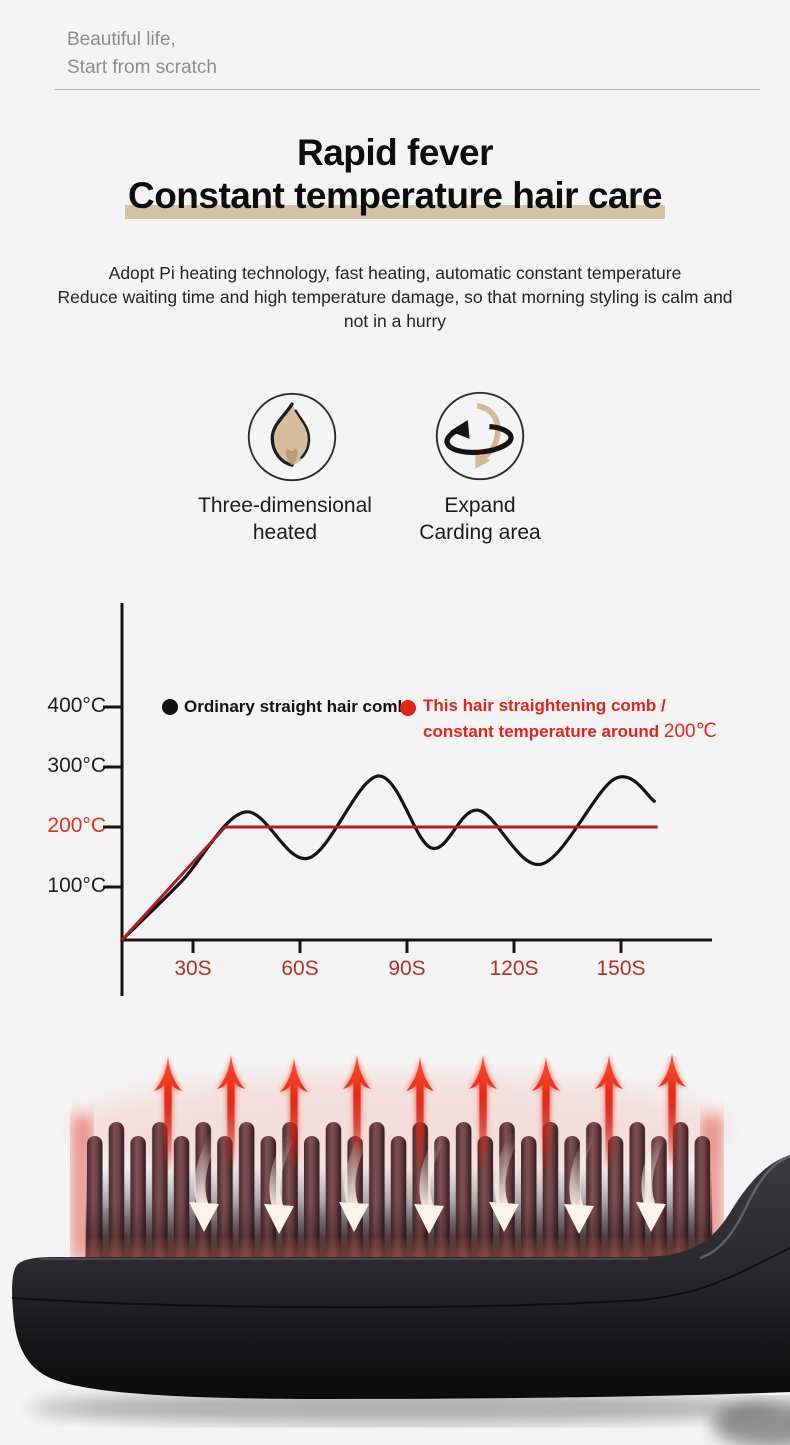 The height and width of the screenshot is (1445, 790). What do you see at coordinates (76, 705) in the screenshot?
I see `y-tick-400: 400°C` at bounding box center [76, 705].